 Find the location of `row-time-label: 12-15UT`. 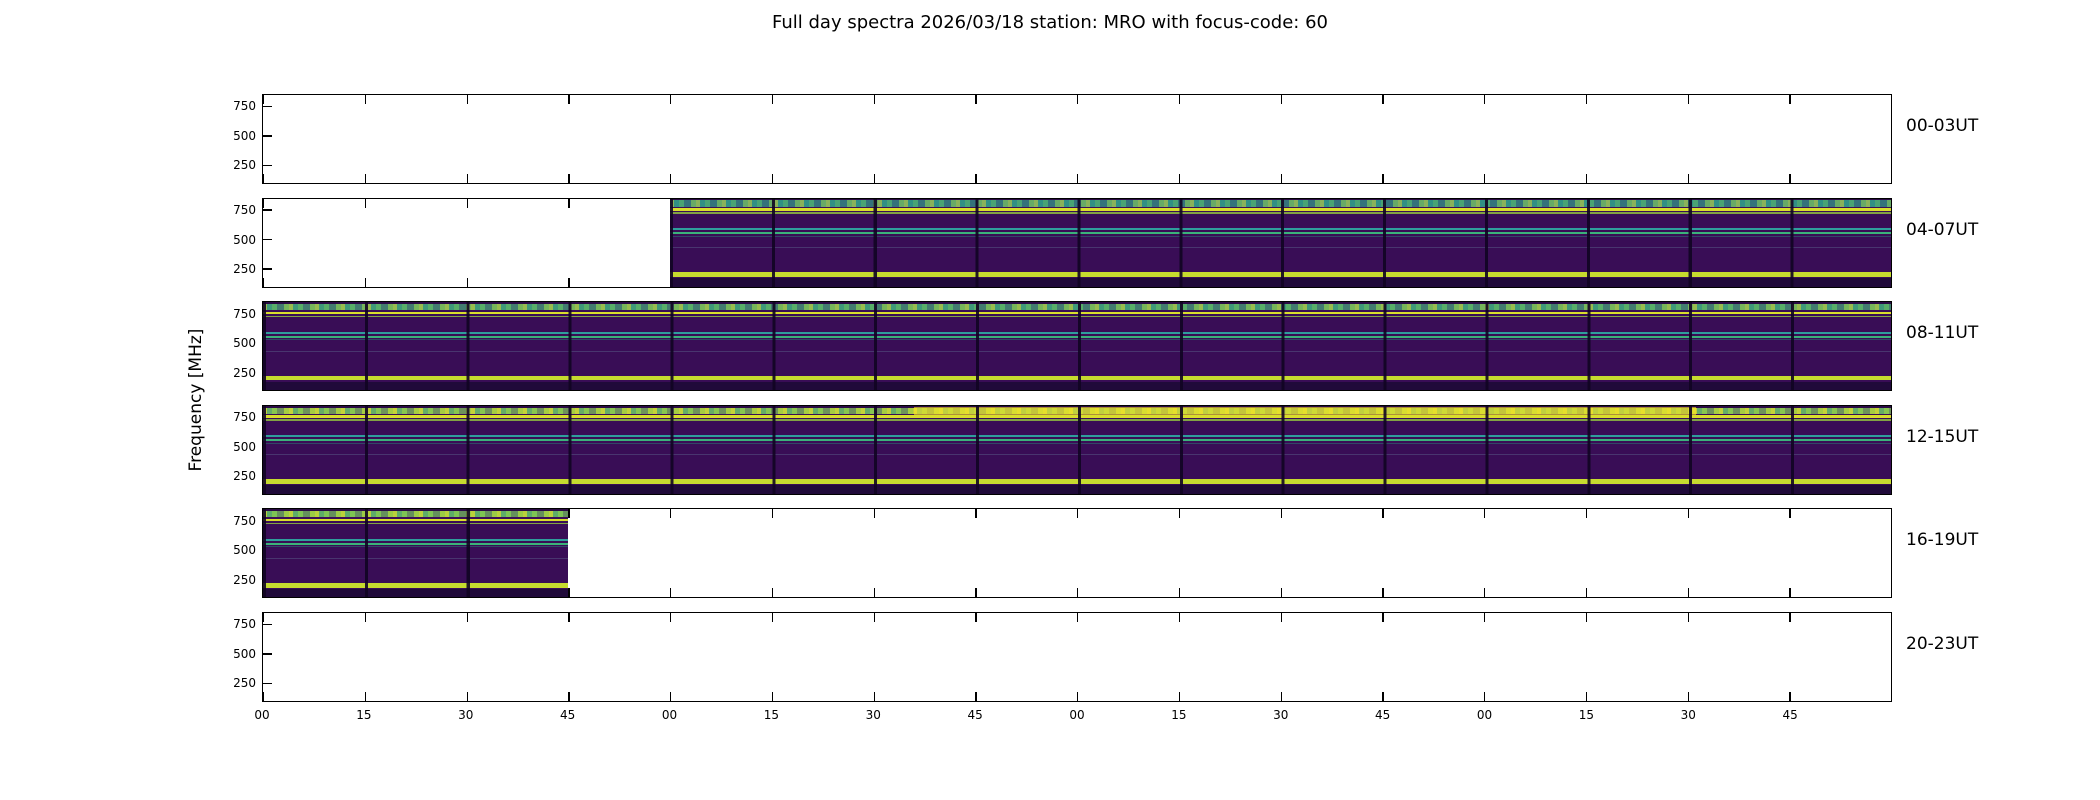

row-time-label: 12-15UT is located at coordinates (1942, 436).